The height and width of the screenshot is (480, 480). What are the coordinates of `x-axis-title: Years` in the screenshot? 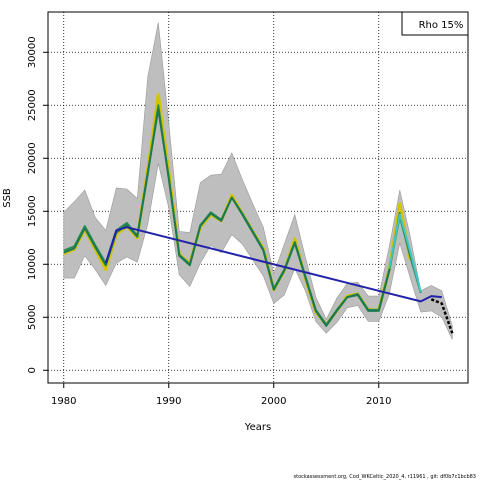 It's located at (257, 427).